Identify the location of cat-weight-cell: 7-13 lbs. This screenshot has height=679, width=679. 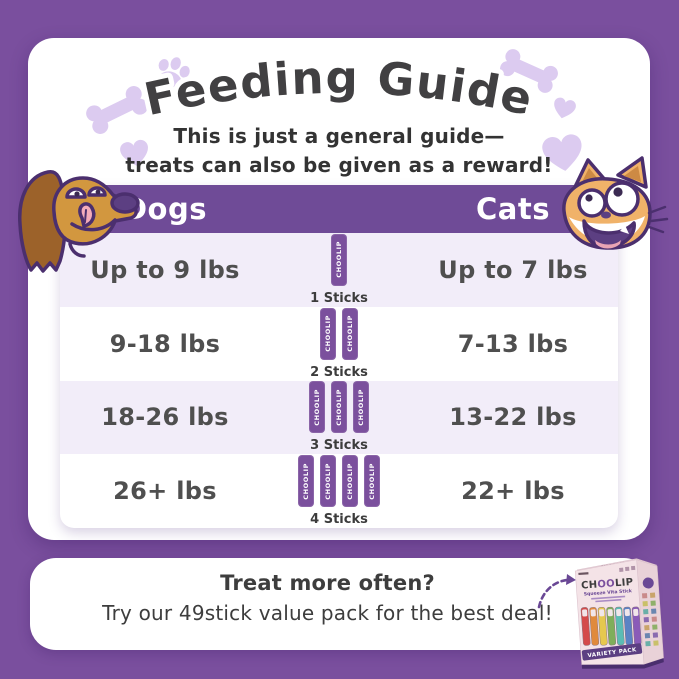
(513, 343).